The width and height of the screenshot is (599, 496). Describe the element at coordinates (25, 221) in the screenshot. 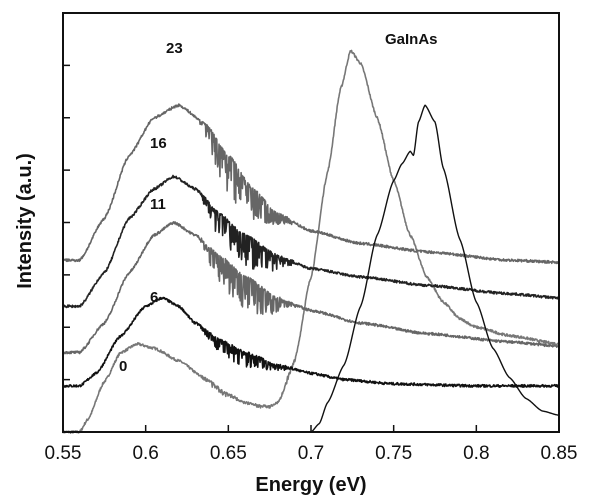

I see `y-axis-title: Intensity (a.u.)` at that location.